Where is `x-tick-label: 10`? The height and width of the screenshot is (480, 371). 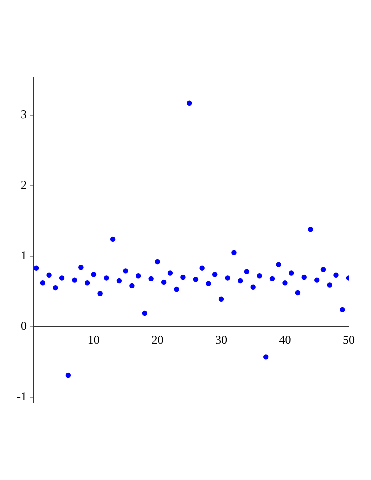 x-tick-label: 10 is located at coordinates (94, 340).